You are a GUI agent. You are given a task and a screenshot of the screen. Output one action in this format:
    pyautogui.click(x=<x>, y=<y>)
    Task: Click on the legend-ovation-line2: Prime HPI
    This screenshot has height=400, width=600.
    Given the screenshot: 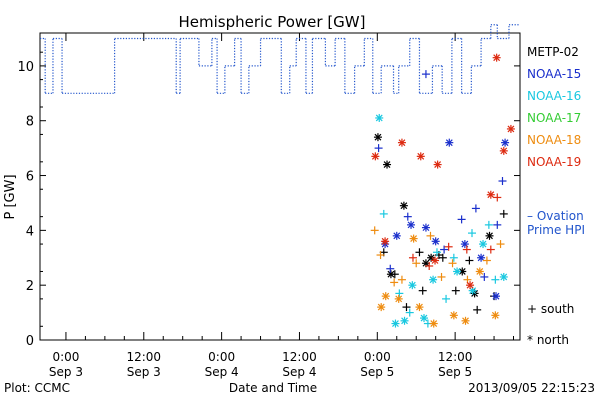 What is the action you would take?
    pyautogui.click(x=556, y=230)
    